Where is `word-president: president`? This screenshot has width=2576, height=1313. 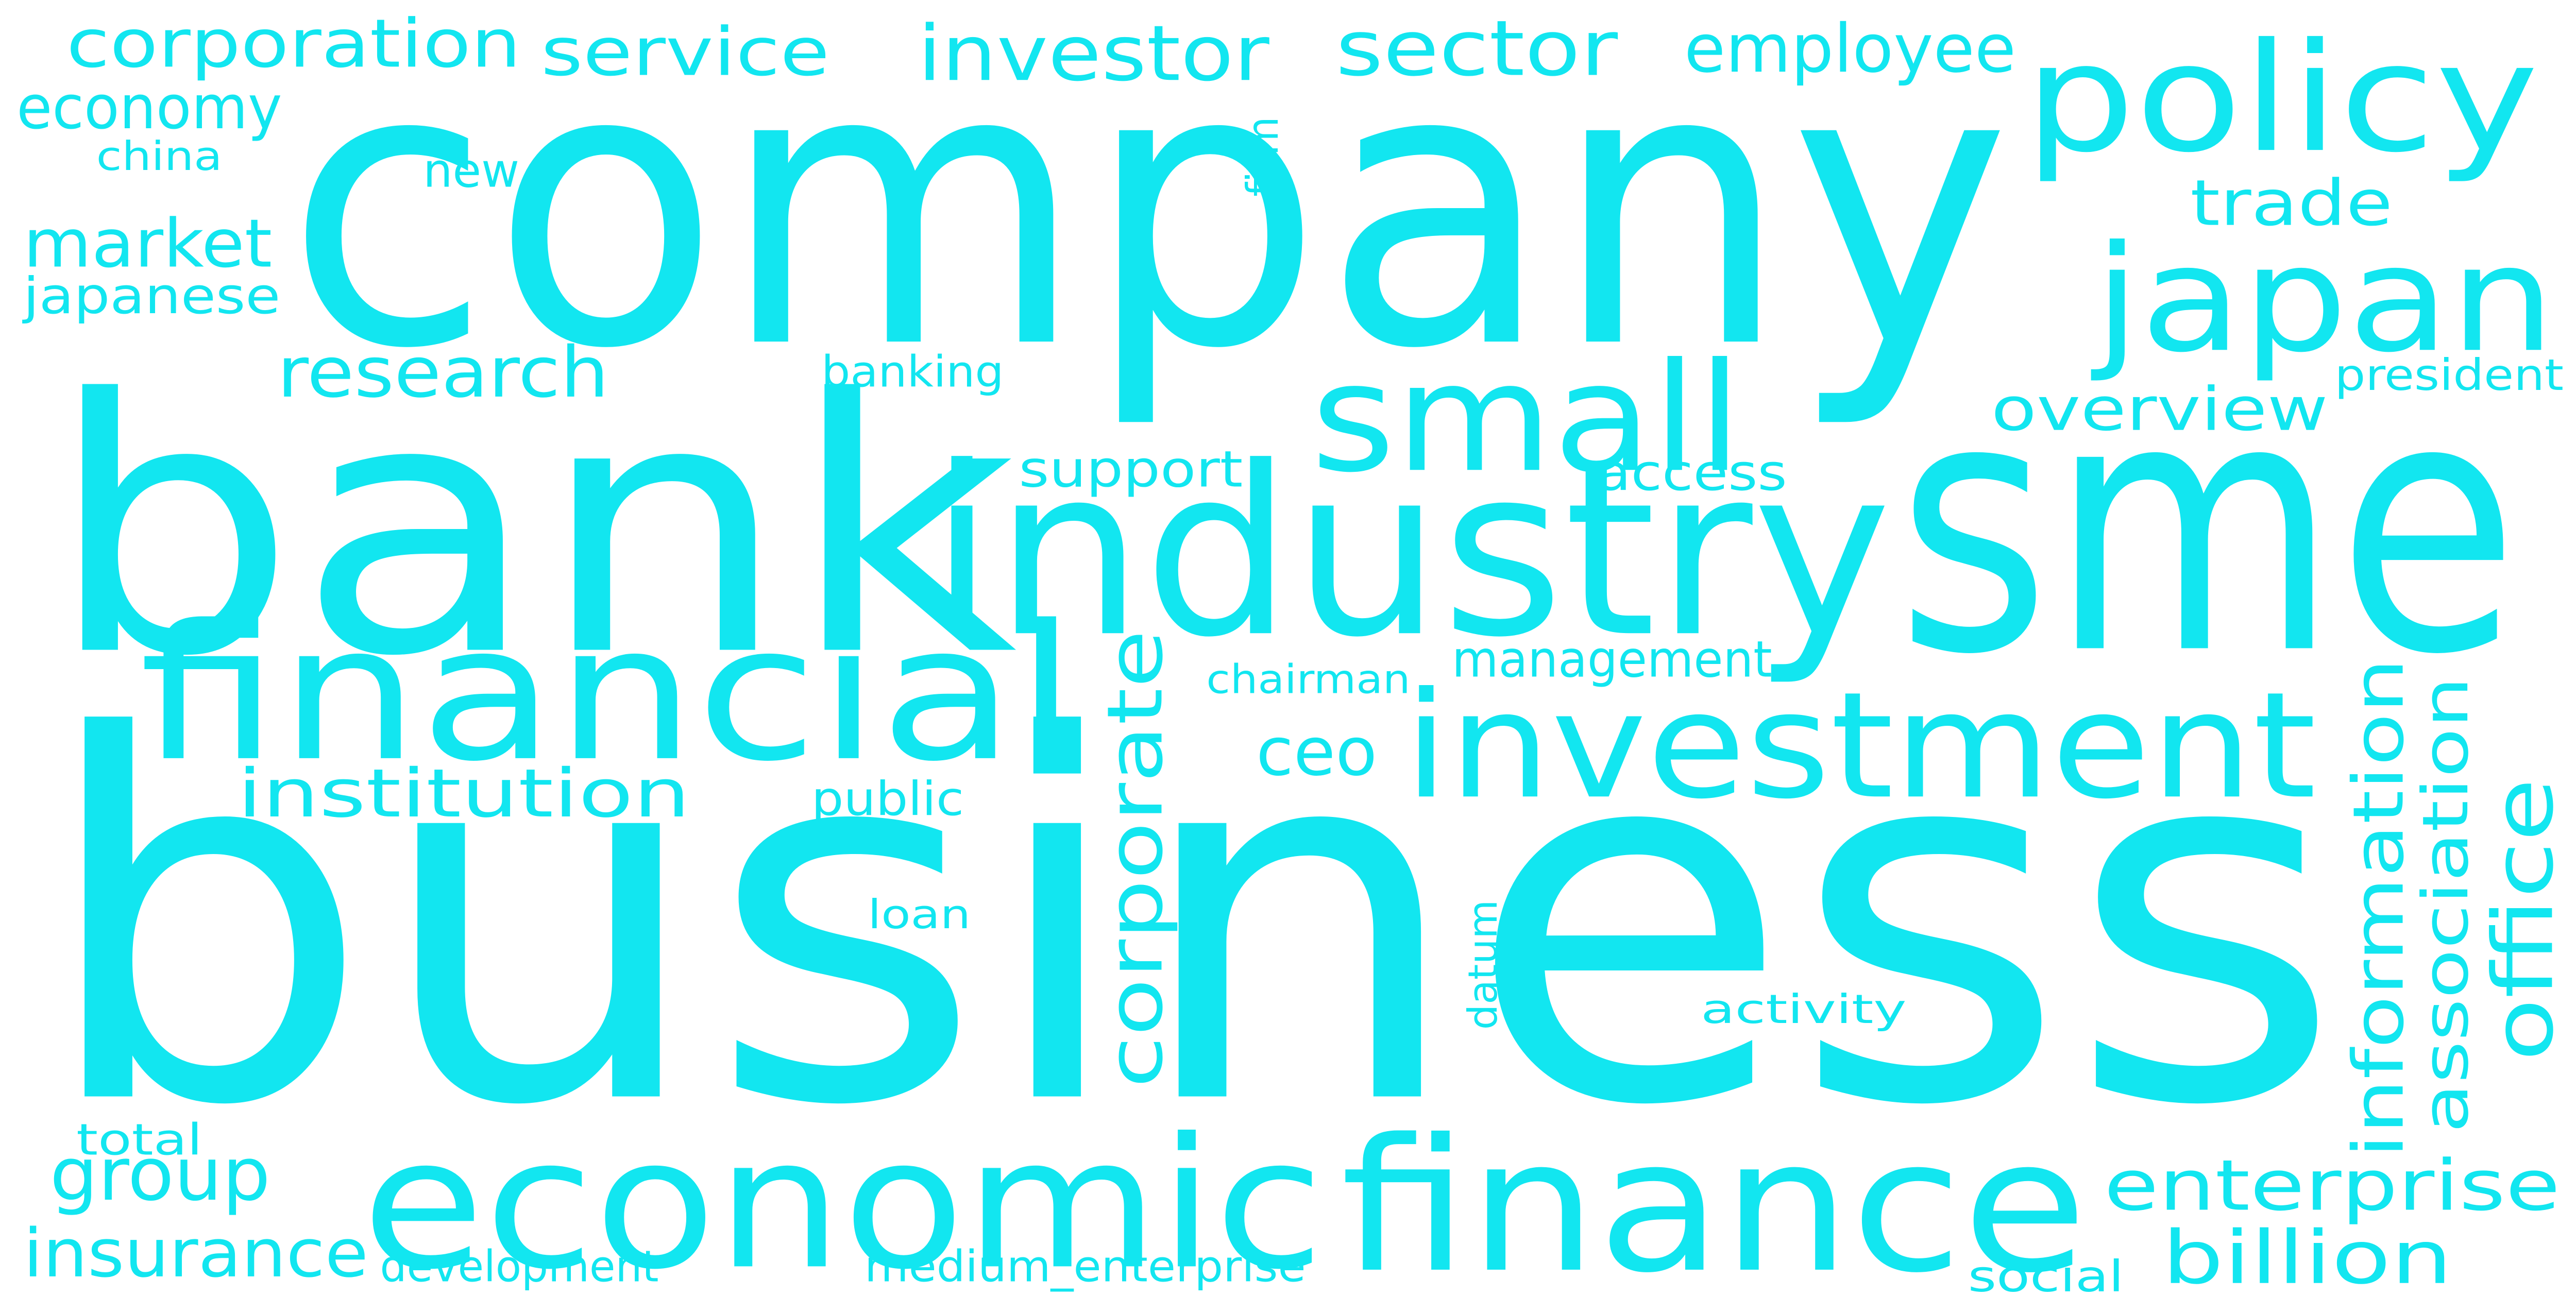 word-president: president is located at coordinates (2448, 375).